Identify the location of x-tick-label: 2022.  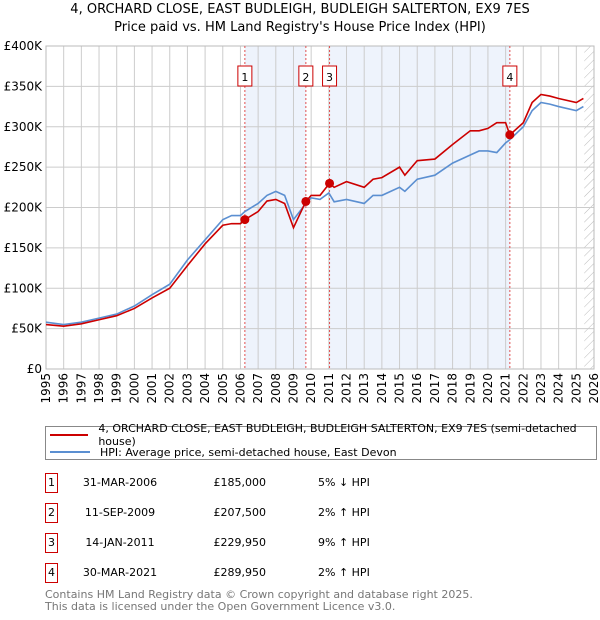
(523, 388).